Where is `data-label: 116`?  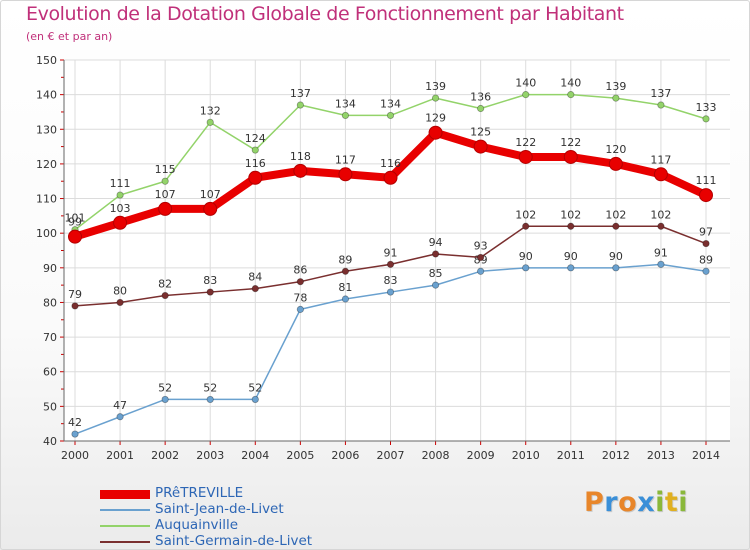 data-label: 116 is located at coordinates (255, 163).